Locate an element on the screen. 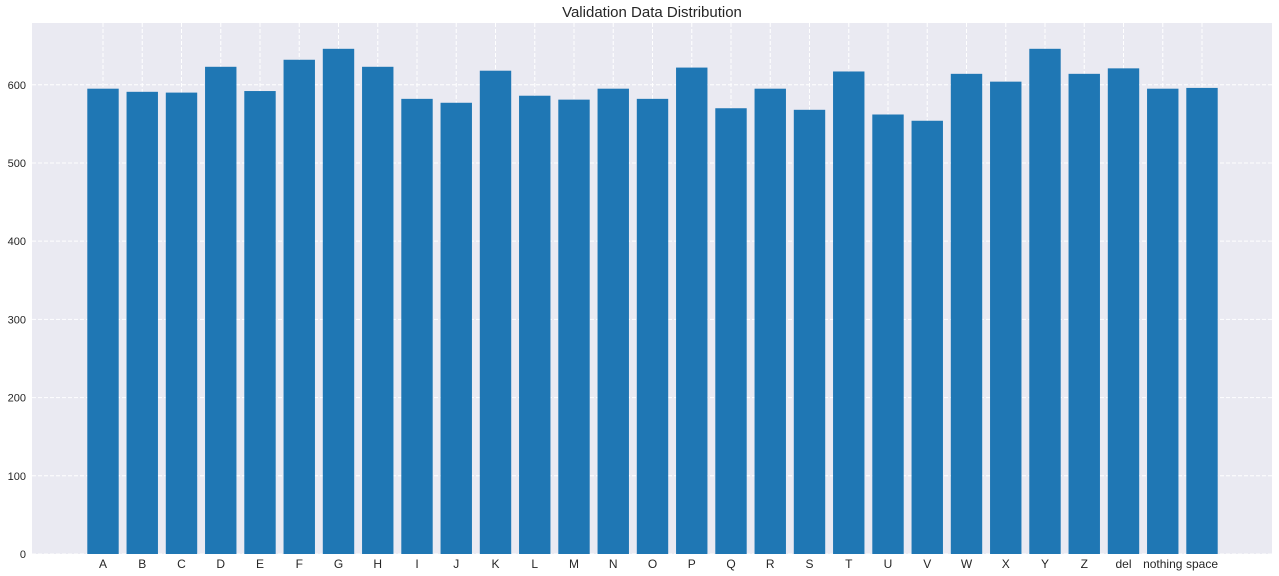 Image resolution: width=1279 pixels, height=576 pixels. bar-O is located at coordinates (652, 326).